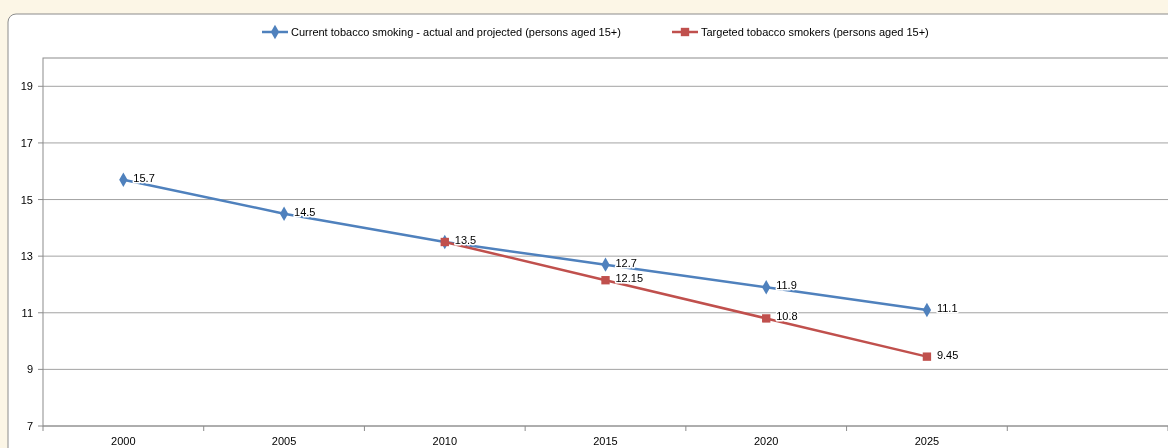 The image size is (1168, 448). Describe the element at coordinates (626, 262) in the screenshot. I see `data-label: 12.7` at that location.